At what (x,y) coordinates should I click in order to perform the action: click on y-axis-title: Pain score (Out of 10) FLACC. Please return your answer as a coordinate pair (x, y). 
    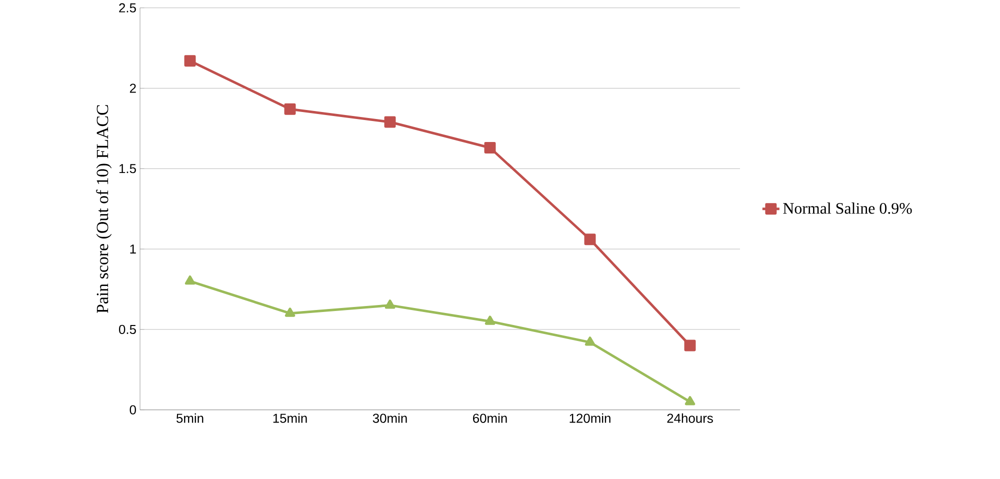
    Looking at the image, I should click on (104, 209).